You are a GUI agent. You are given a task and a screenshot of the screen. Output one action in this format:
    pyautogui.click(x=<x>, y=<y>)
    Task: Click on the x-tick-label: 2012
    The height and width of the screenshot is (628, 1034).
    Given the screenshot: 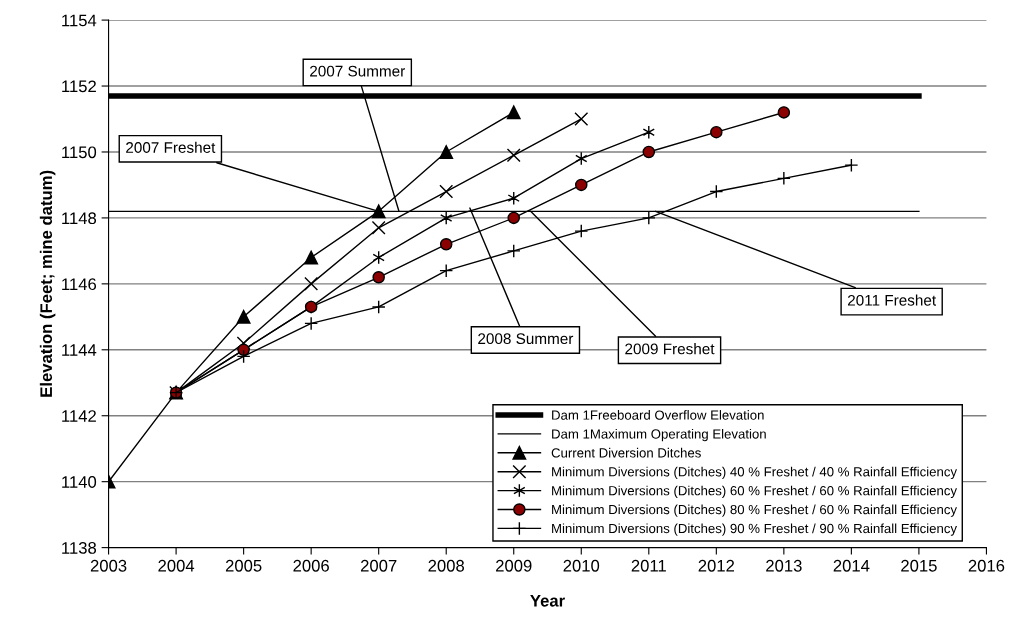 What is the action you would take?
    pyautogui.click(x=716, y=565)
    